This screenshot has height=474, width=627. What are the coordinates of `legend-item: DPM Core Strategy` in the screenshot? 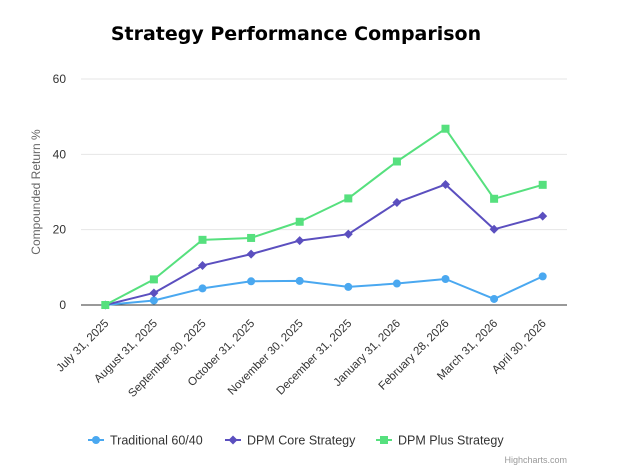 It's located at (290, 441).